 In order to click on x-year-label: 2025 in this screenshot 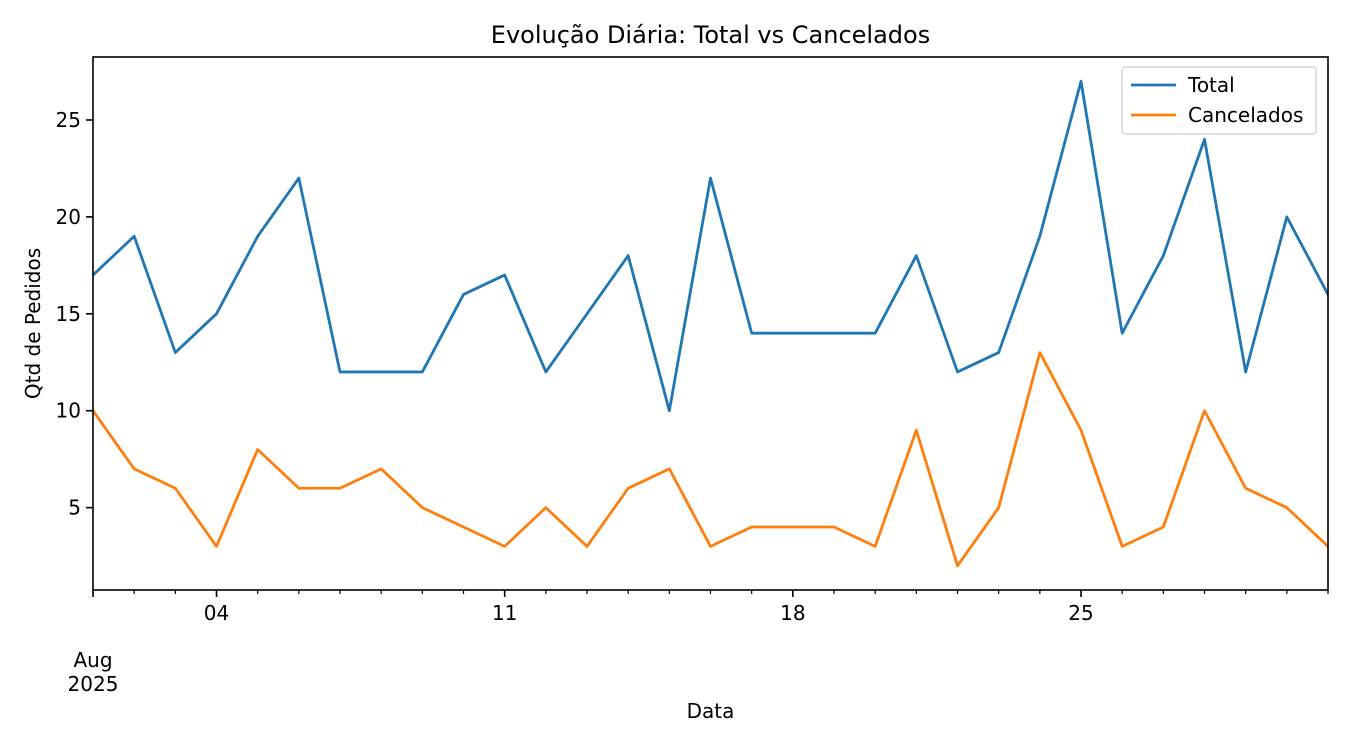, I will do `click(93, 684)`.